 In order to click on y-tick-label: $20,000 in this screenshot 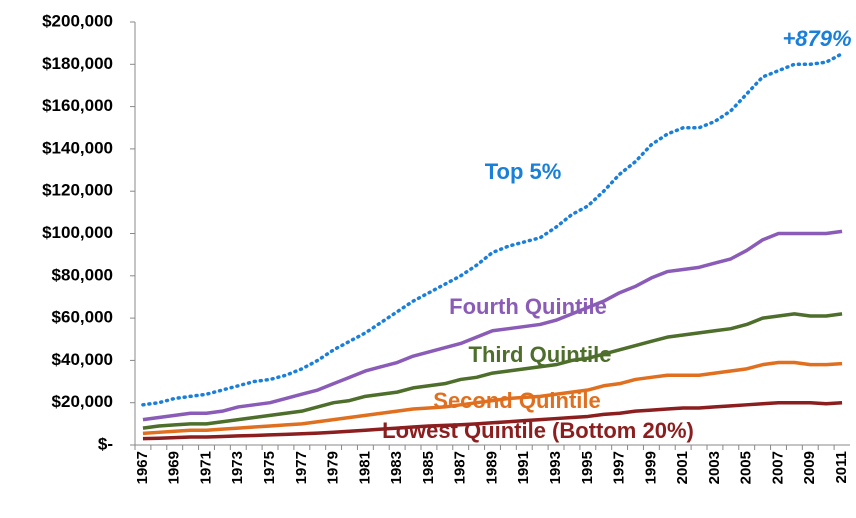, I will do `click(82, 401)`.